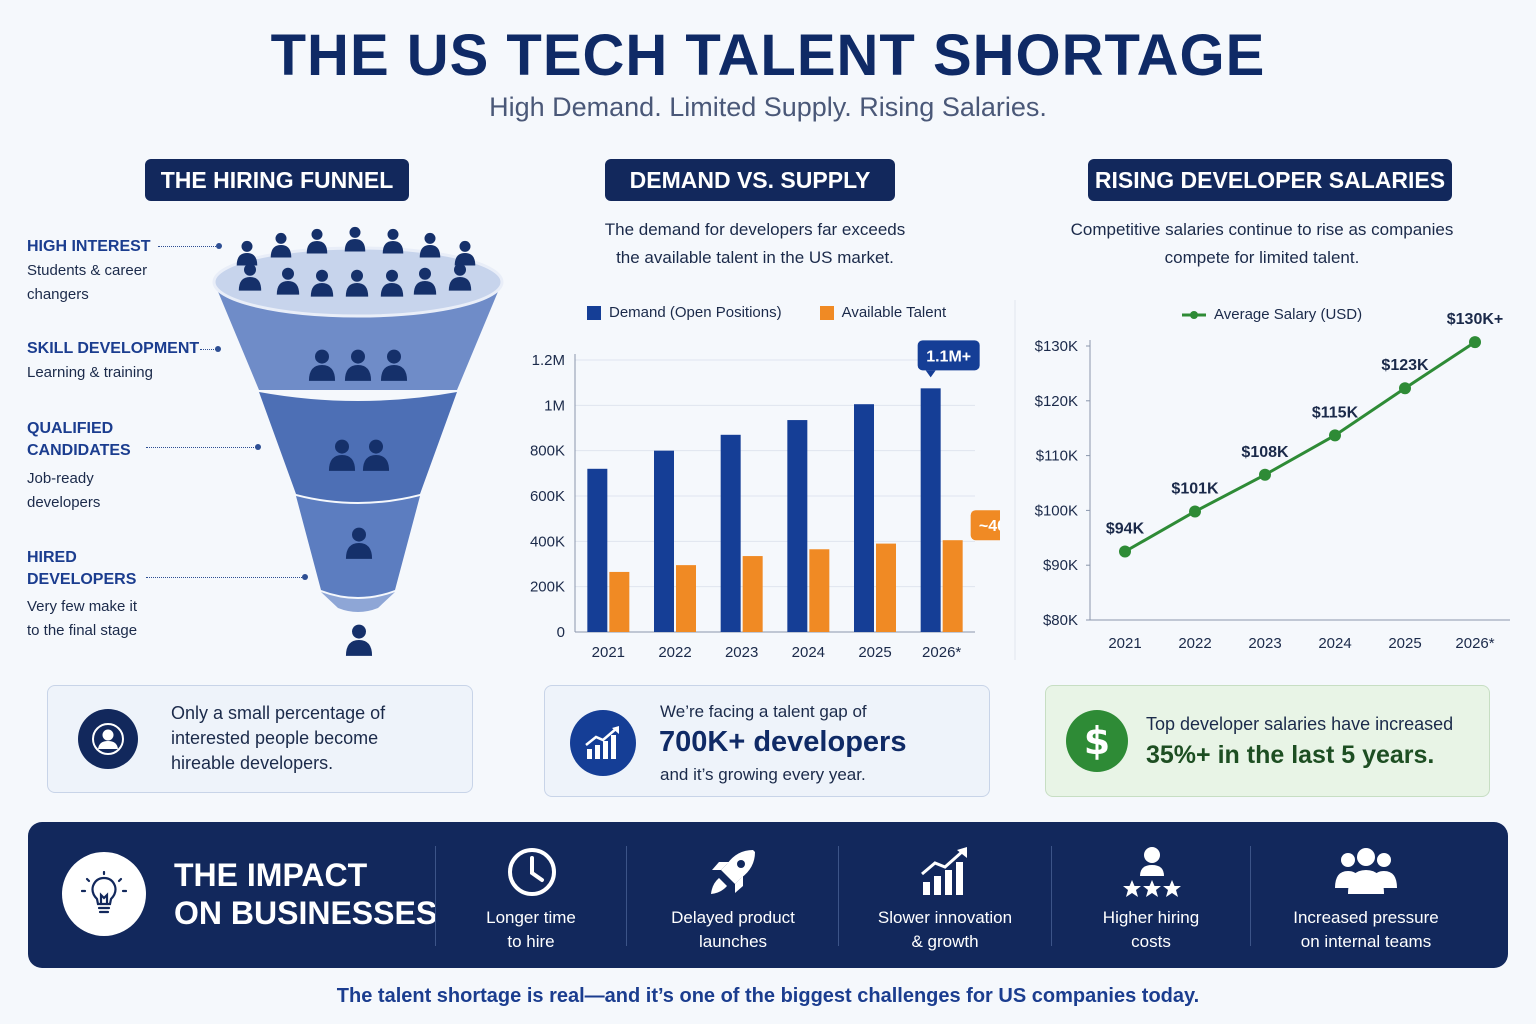 This screenshot has width=1536, height=1024. Describe the element at coordinates (1152, 872) in the screenshot. I see `star-rating-icon` at that location.